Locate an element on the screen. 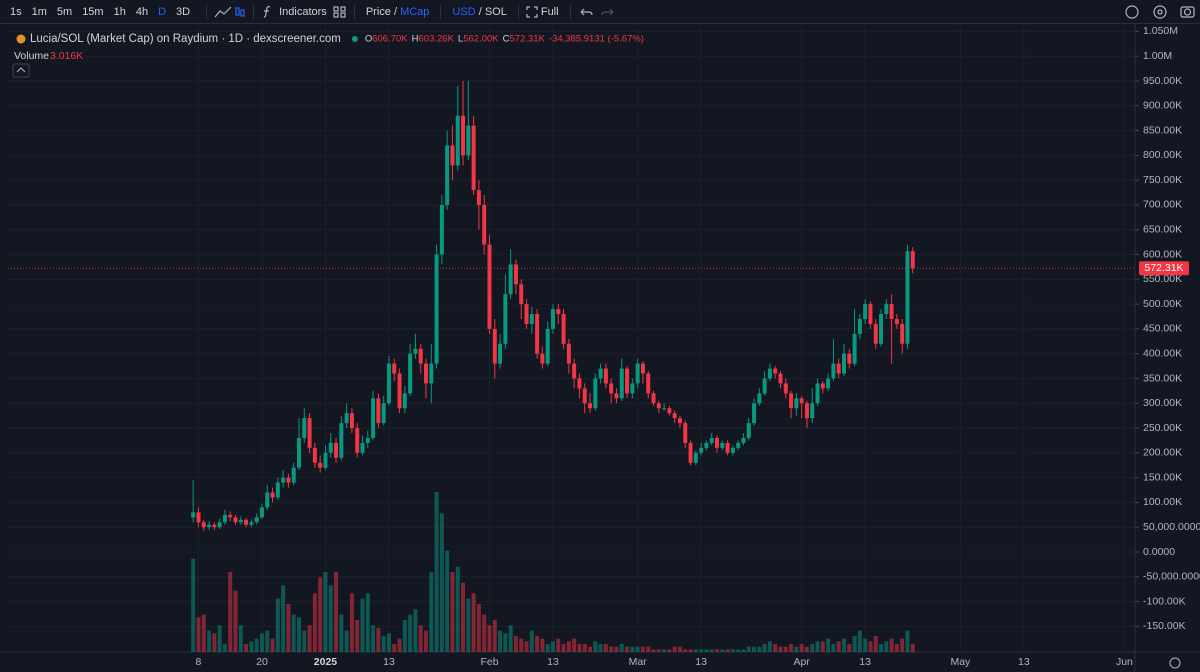 The image size is (1200, 672). chart-type-icon is located at coordinates (223, 12).